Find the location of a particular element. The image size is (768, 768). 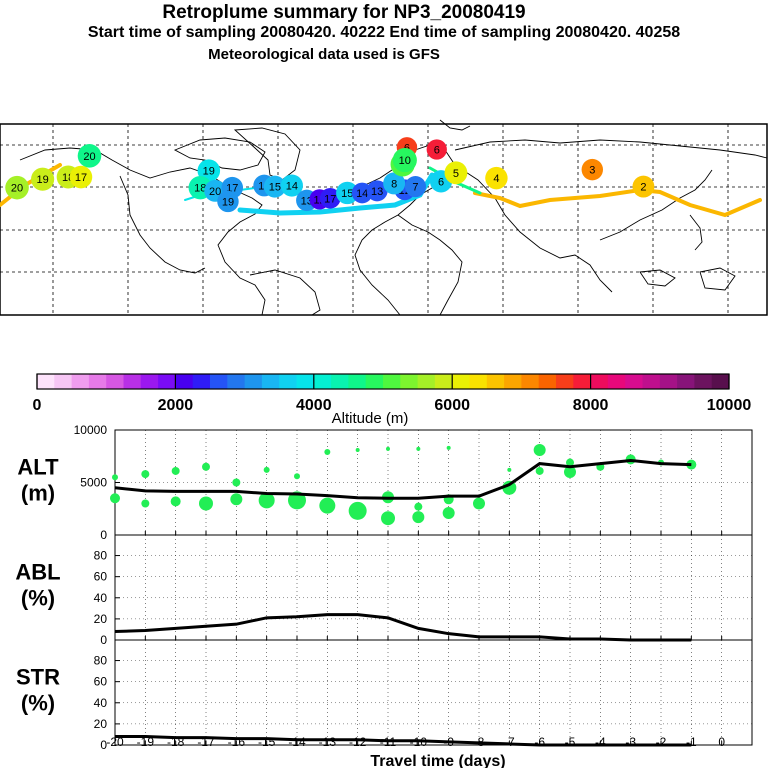

y-tick-label: 10000 is located at coordinates (91, 430).